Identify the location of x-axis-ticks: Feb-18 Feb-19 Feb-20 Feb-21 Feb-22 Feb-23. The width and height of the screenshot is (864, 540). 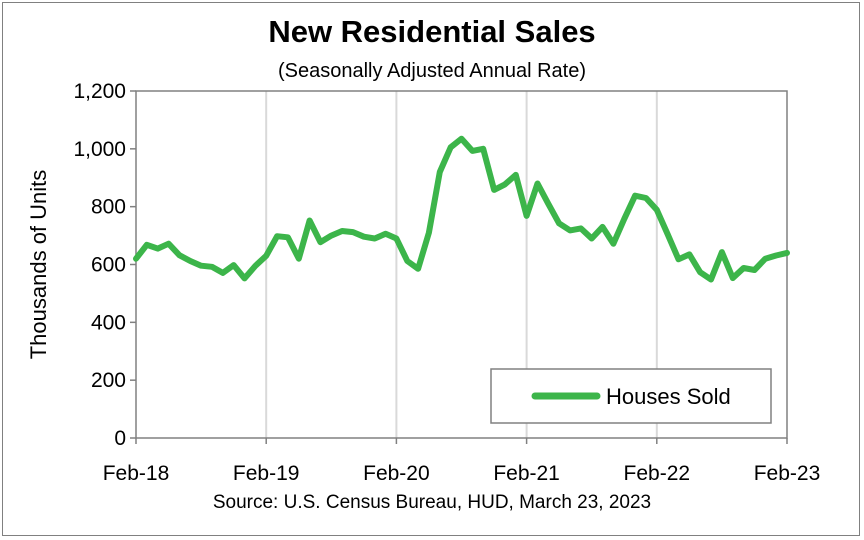
(462, 461).